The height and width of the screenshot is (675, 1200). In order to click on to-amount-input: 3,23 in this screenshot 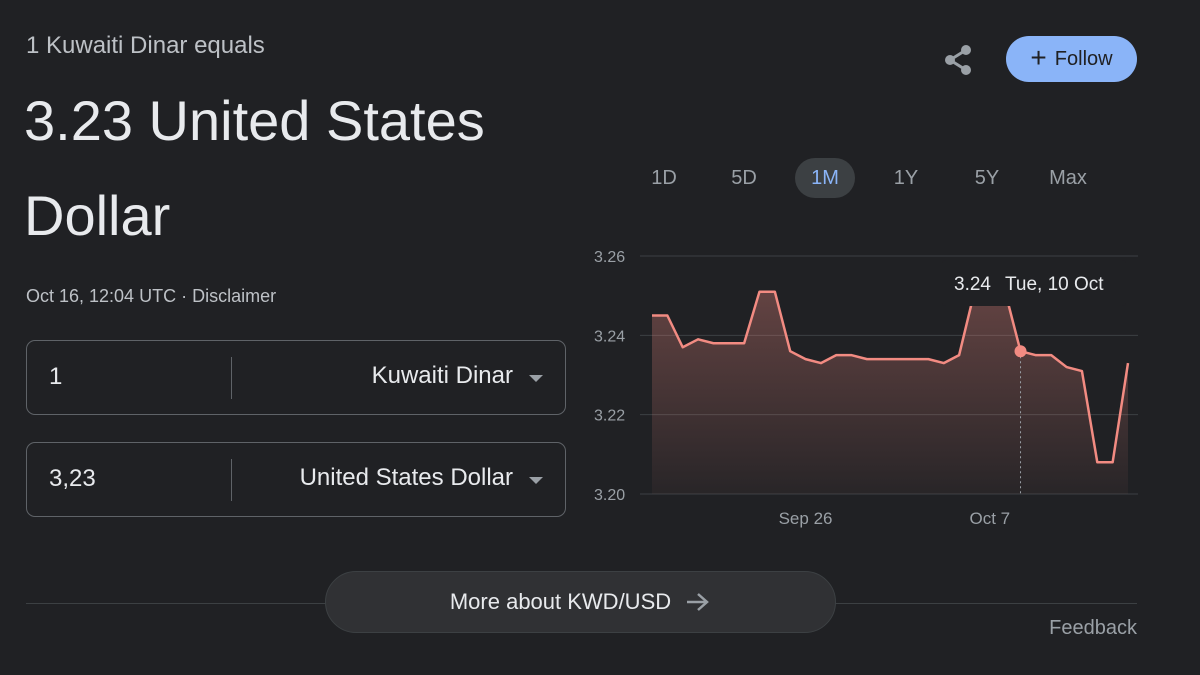, I will do `click(72, 478)`.